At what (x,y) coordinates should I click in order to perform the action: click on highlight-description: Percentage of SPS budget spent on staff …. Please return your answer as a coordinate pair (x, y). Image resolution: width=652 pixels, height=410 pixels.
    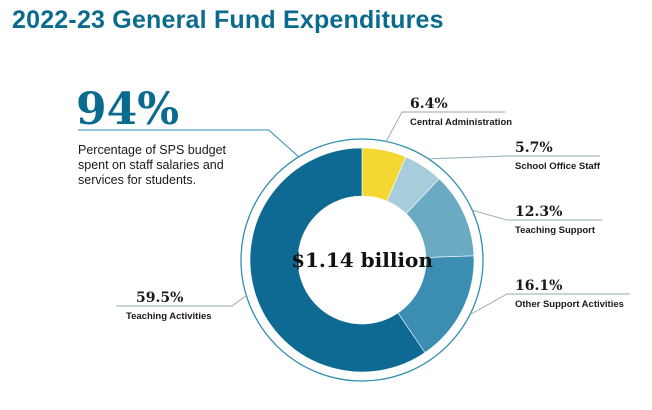
    Looking at the image, I should click on (152, 165).